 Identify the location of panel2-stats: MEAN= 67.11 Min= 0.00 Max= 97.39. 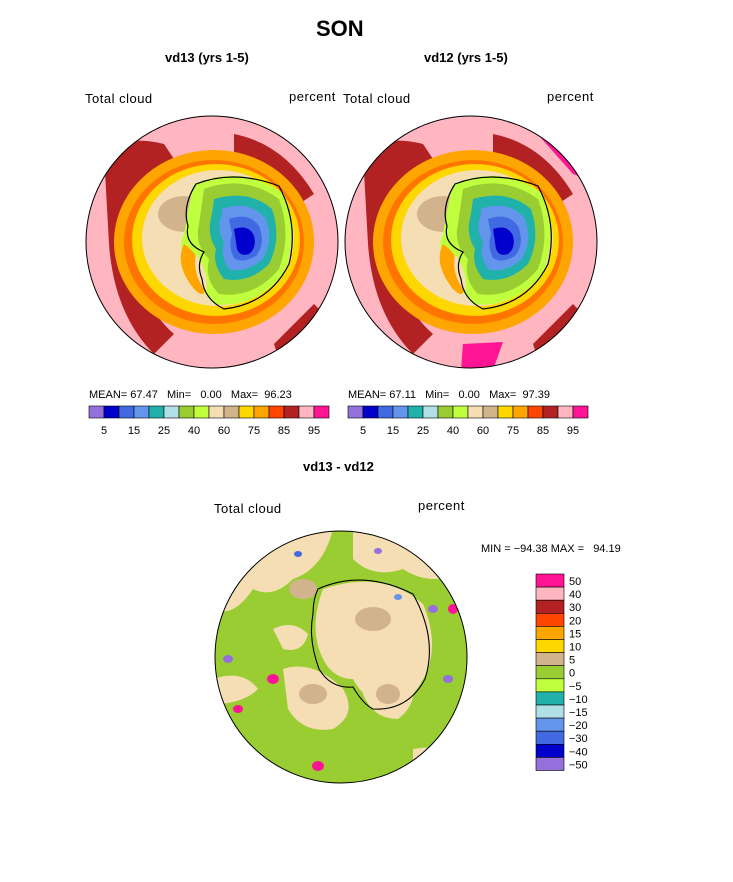
(449, 395).